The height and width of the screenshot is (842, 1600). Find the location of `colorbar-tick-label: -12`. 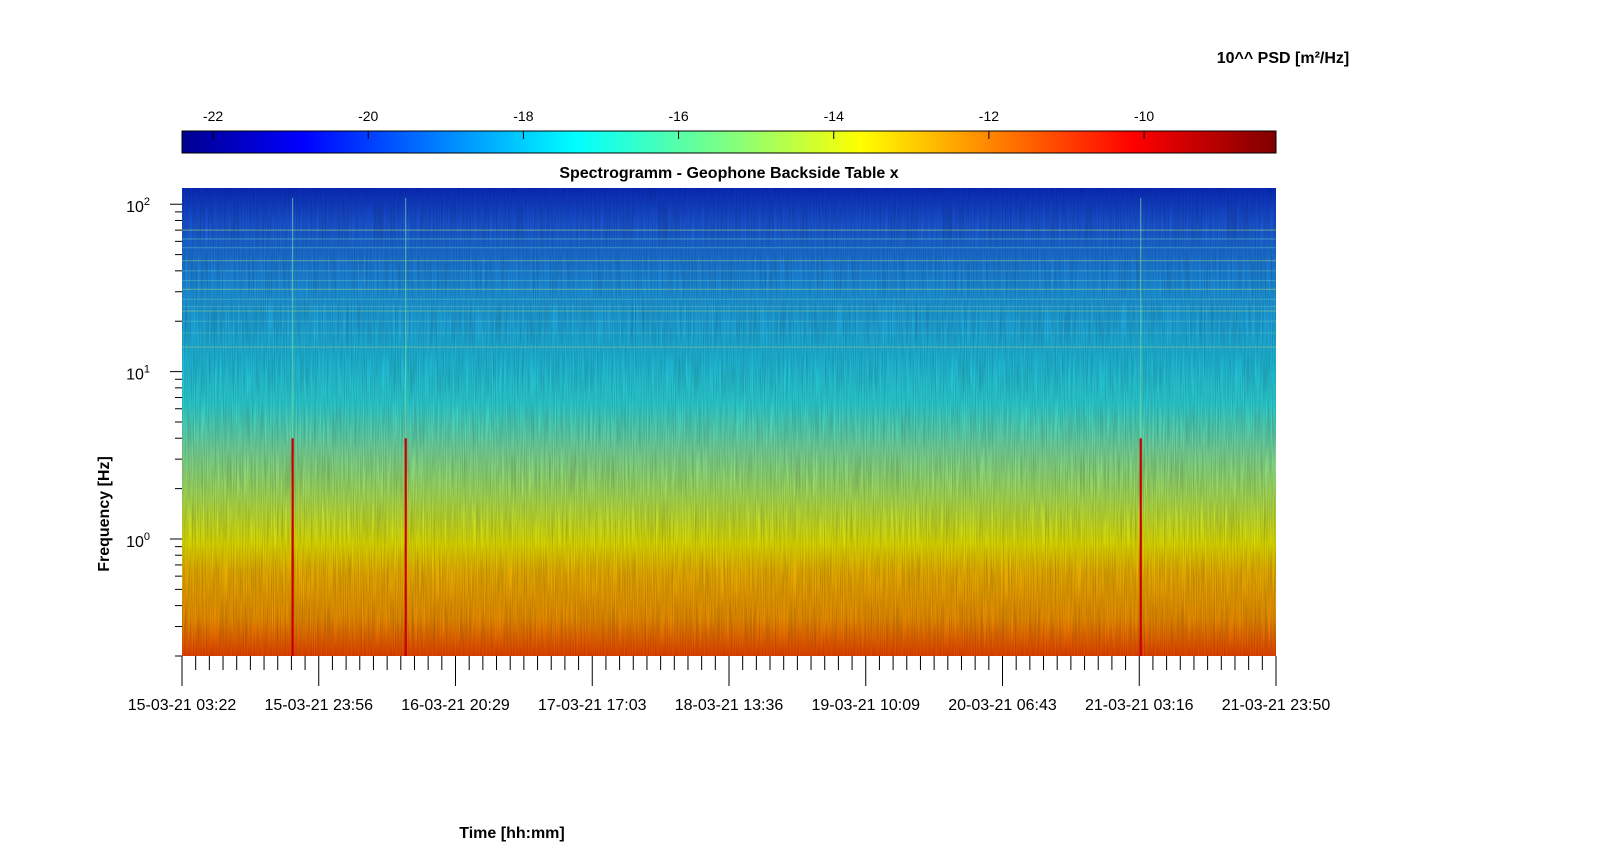

colorbar-tick-label: -12 is located at coordinates (989, 116).